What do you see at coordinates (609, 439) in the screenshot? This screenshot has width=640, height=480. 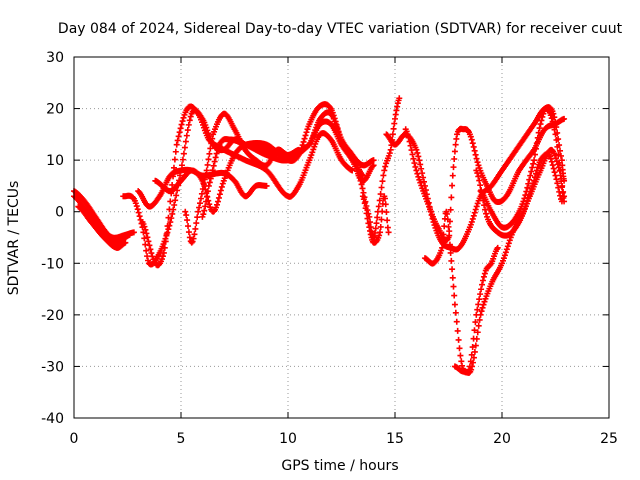 I see `x-tick-label: 25` at bounding box center [609, 439].